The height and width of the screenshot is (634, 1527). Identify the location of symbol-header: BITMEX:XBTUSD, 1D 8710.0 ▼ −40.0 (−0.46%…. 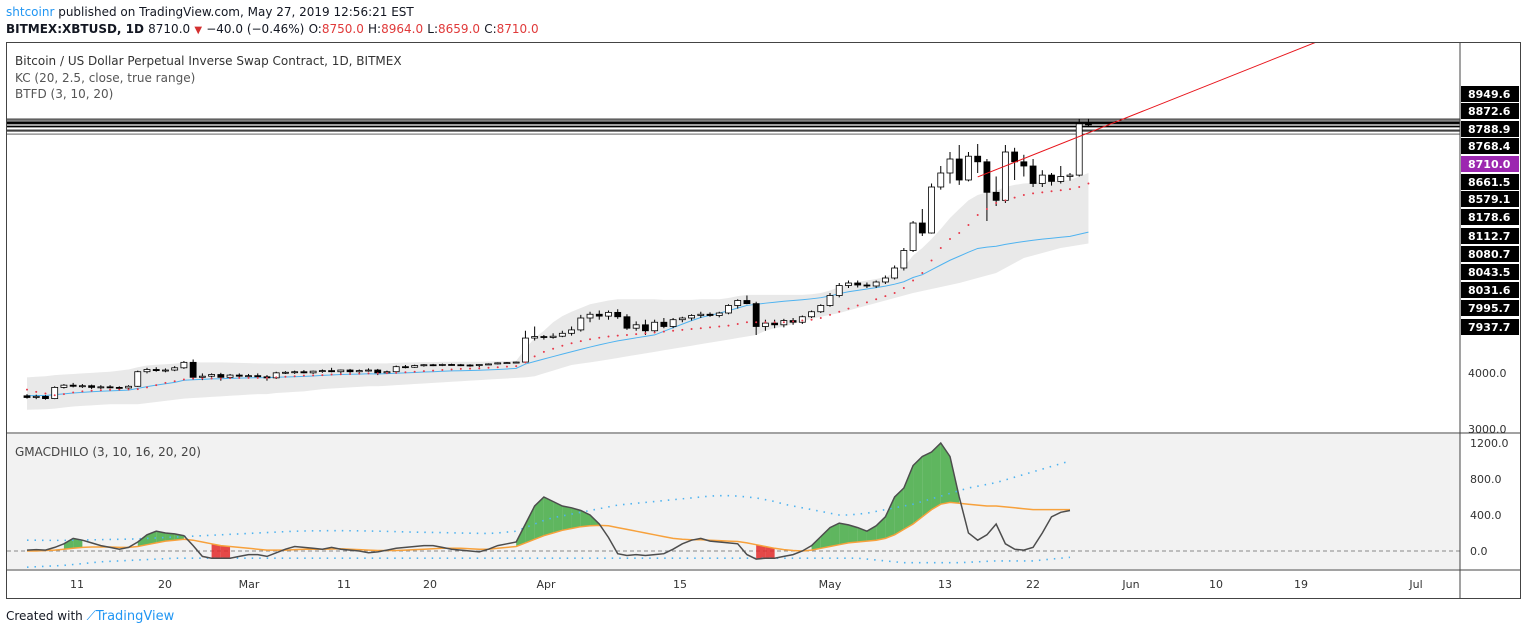
(272, 29).